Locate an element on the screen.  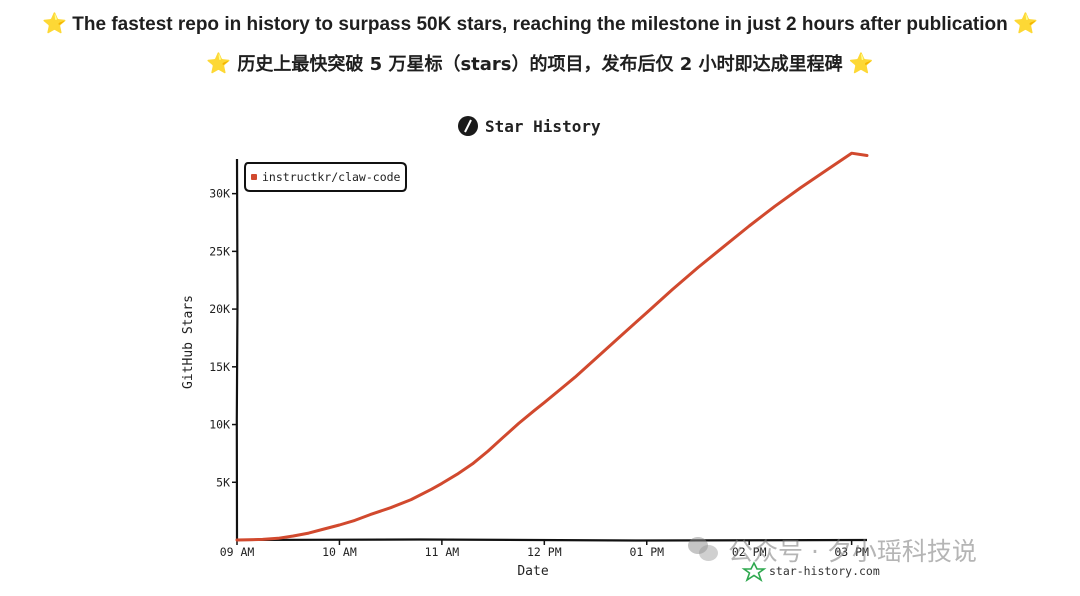
headline-chinese-text: 历史上最快突破 5 万星标（stars）的项目，发布后仅 2 小时即达成里程碑 is located at coordinates (540, 64).